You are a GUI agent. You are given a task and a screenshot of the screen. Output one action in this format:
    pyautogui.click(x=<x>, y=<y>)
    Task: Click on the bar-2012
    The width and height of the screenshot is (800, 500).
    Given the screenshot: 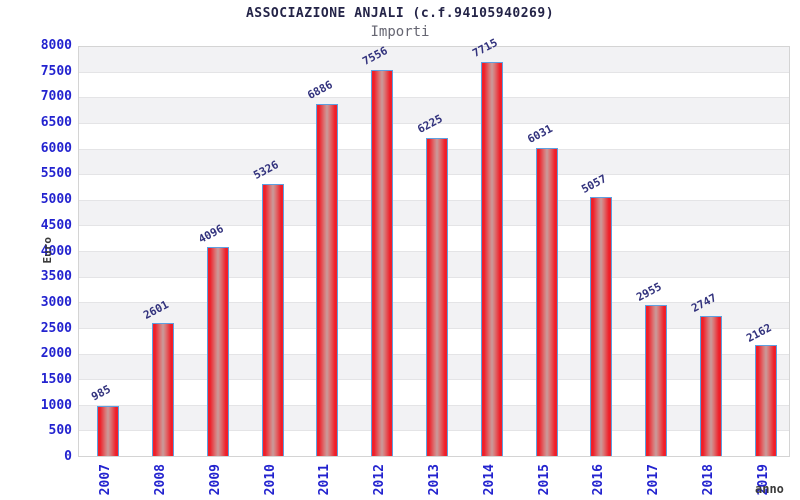 What is the action you would take?
    pyautogui.click(x=382, y=262)
    